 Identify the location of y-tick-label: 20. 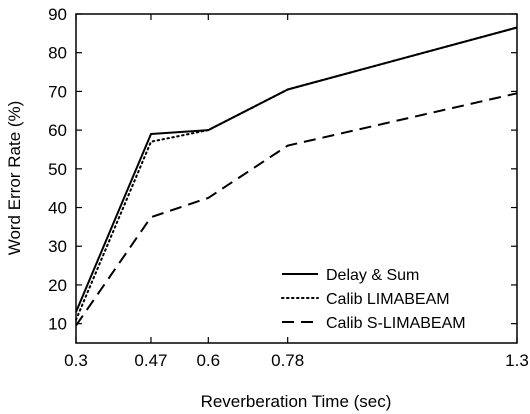
(57, 285).